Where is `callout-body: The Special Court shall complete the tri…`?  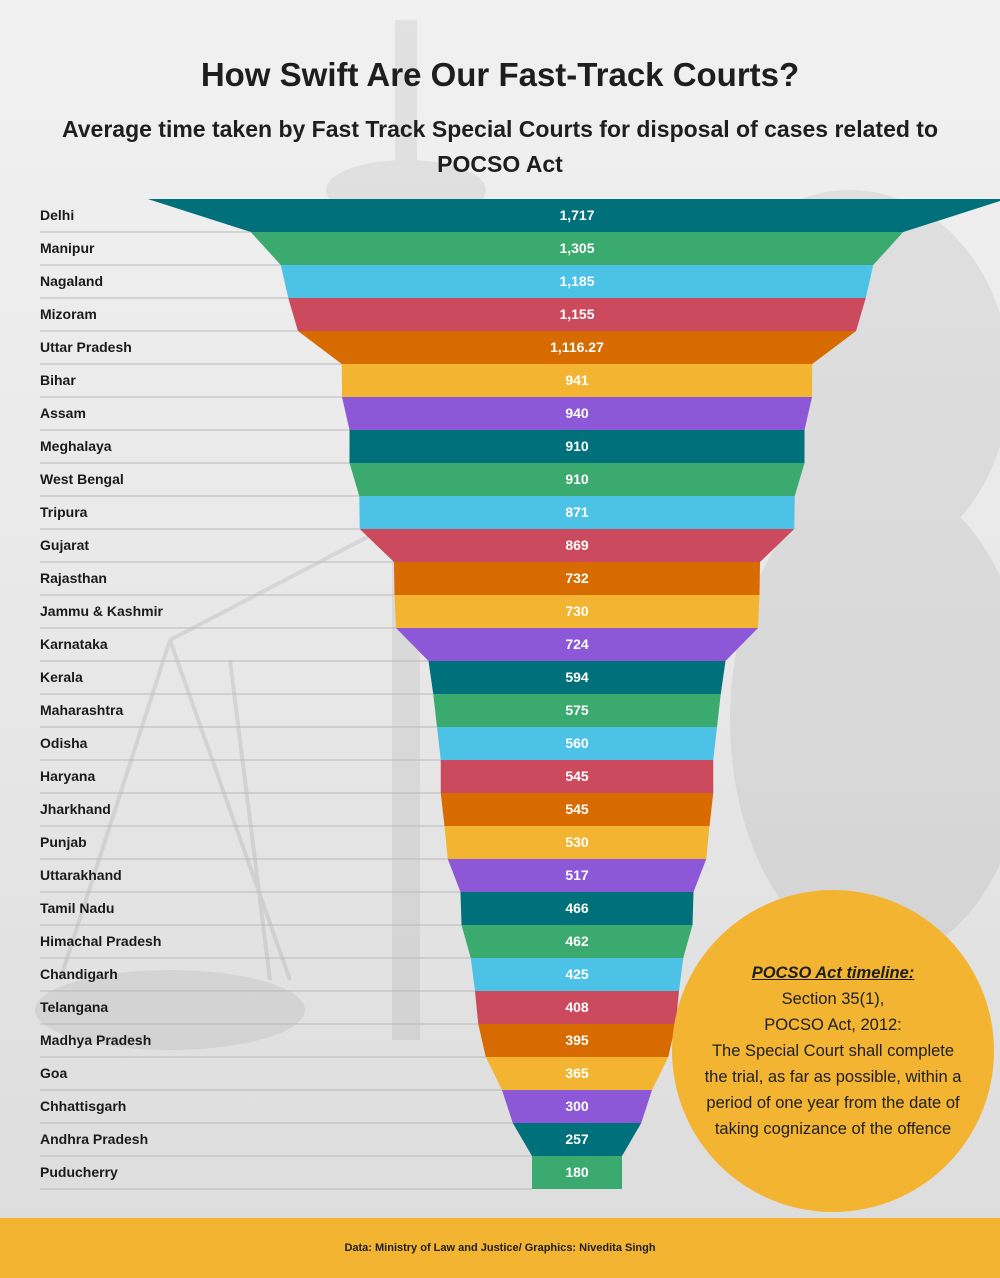 callout-body: The Special Court shall complete the tri… is located at coordinates (833, 1090).